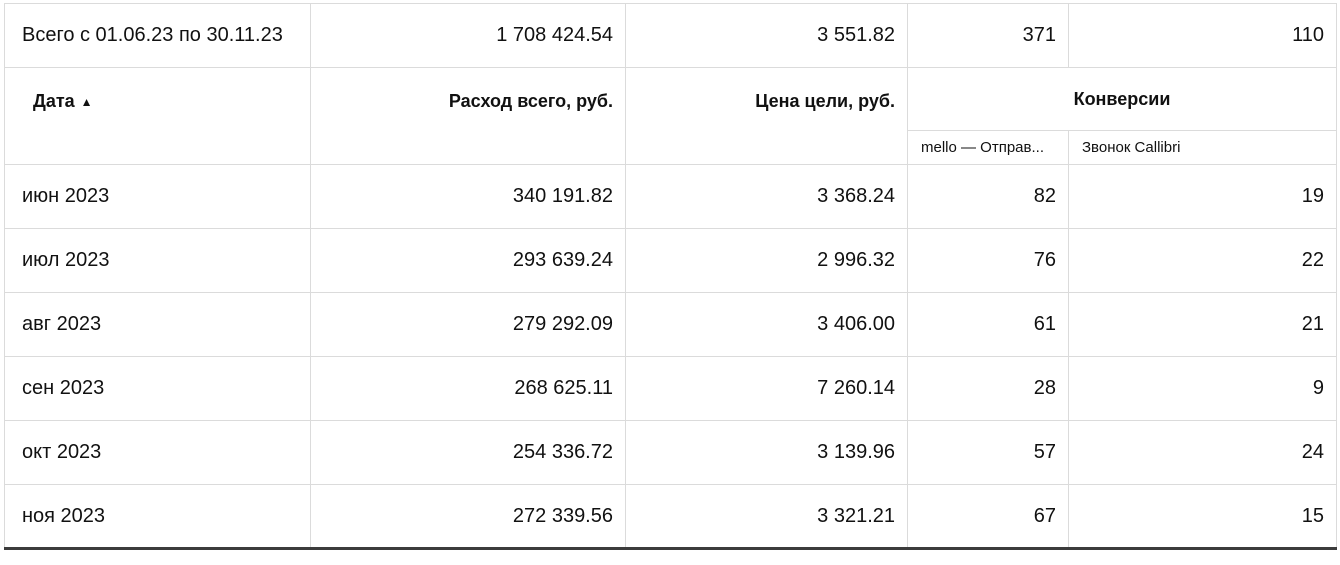 This screenshot has height=565, width=1340. Describe the element at coordinates (468, 516) in the screenshot. I see `row-cost: 272 339.56` at that location.